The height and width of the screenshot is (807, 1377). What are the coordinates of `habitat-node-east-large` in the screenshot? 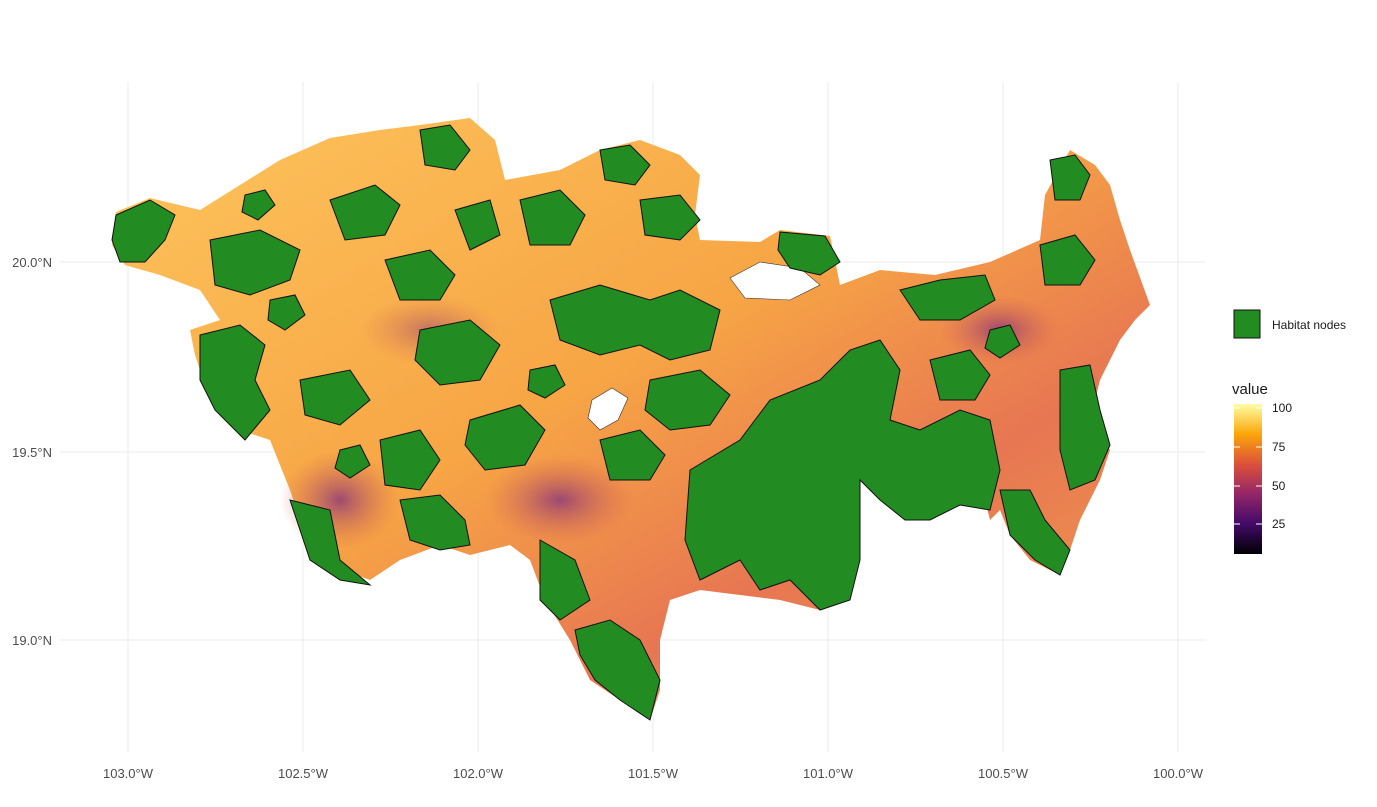 It's located at (842, 475).